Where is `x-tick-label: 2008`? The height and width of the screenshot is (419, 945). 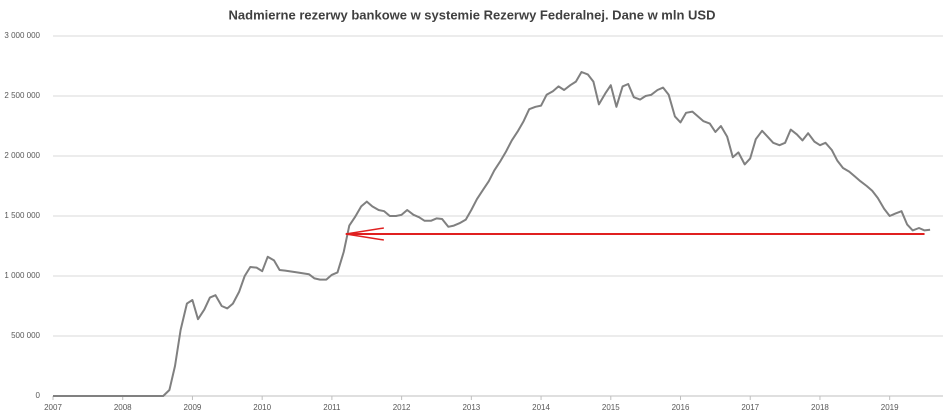
x-tick-label: 2008 is located at coordinates (123, 407).